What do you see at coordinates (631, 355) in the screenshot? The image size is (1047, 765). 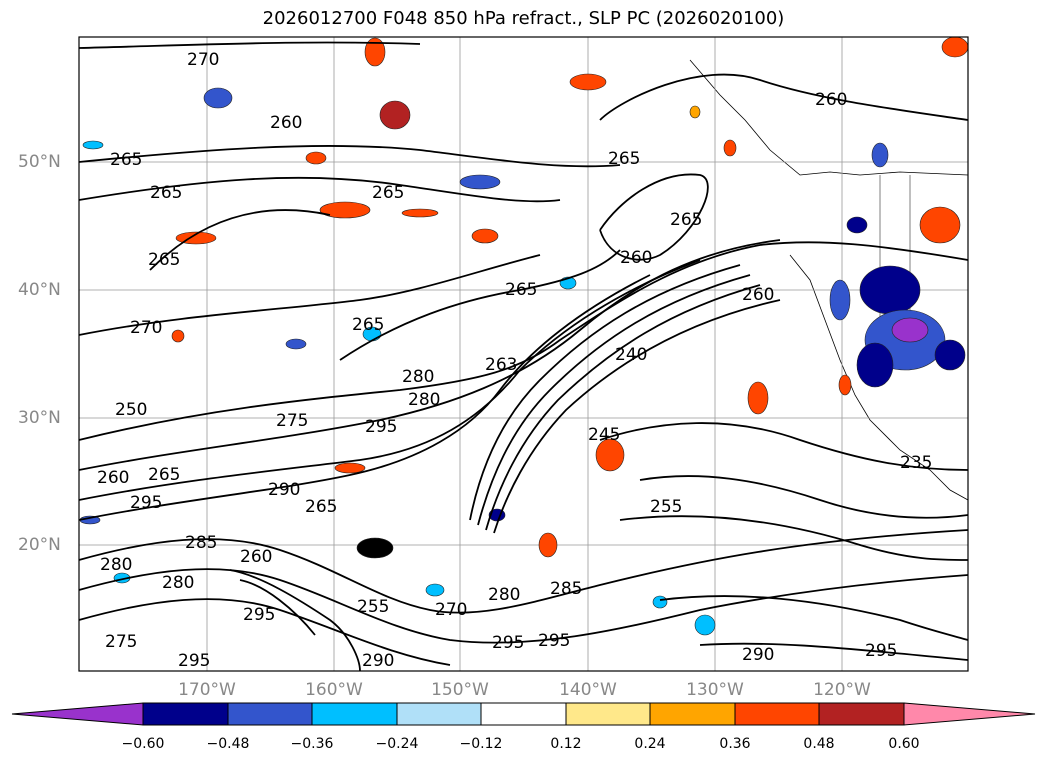 I see `contour-label: 240` at bounding box center [631, 355].